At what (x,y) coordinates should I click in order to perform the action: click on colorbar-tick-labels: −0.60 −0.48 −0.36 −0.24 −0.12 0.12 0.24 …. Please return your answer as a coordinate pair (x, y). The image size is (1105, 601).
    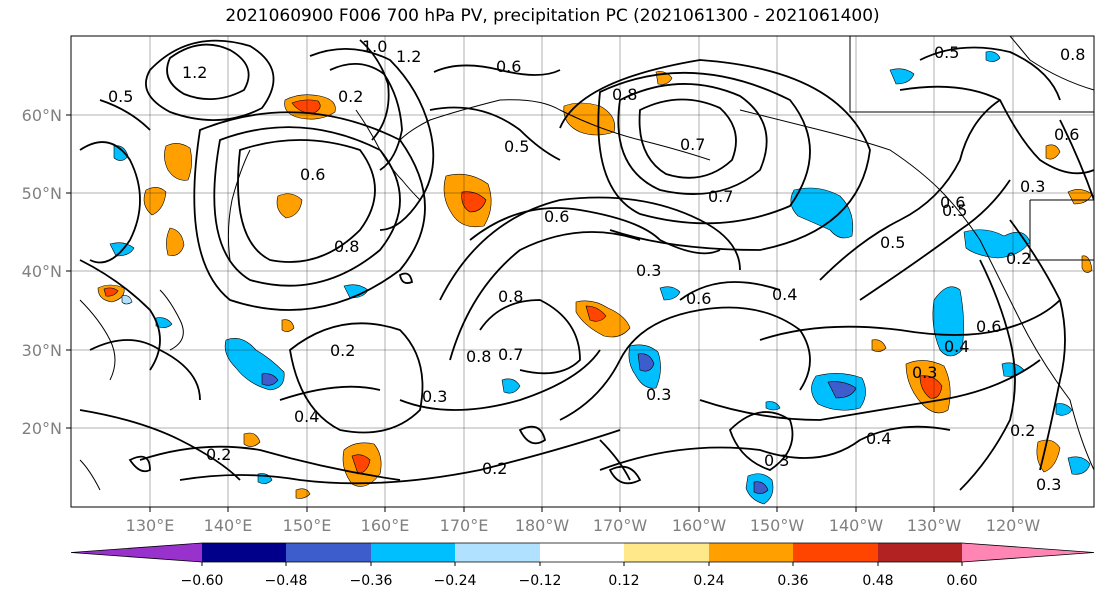
    Looking at the image, I should click on (579, 581).